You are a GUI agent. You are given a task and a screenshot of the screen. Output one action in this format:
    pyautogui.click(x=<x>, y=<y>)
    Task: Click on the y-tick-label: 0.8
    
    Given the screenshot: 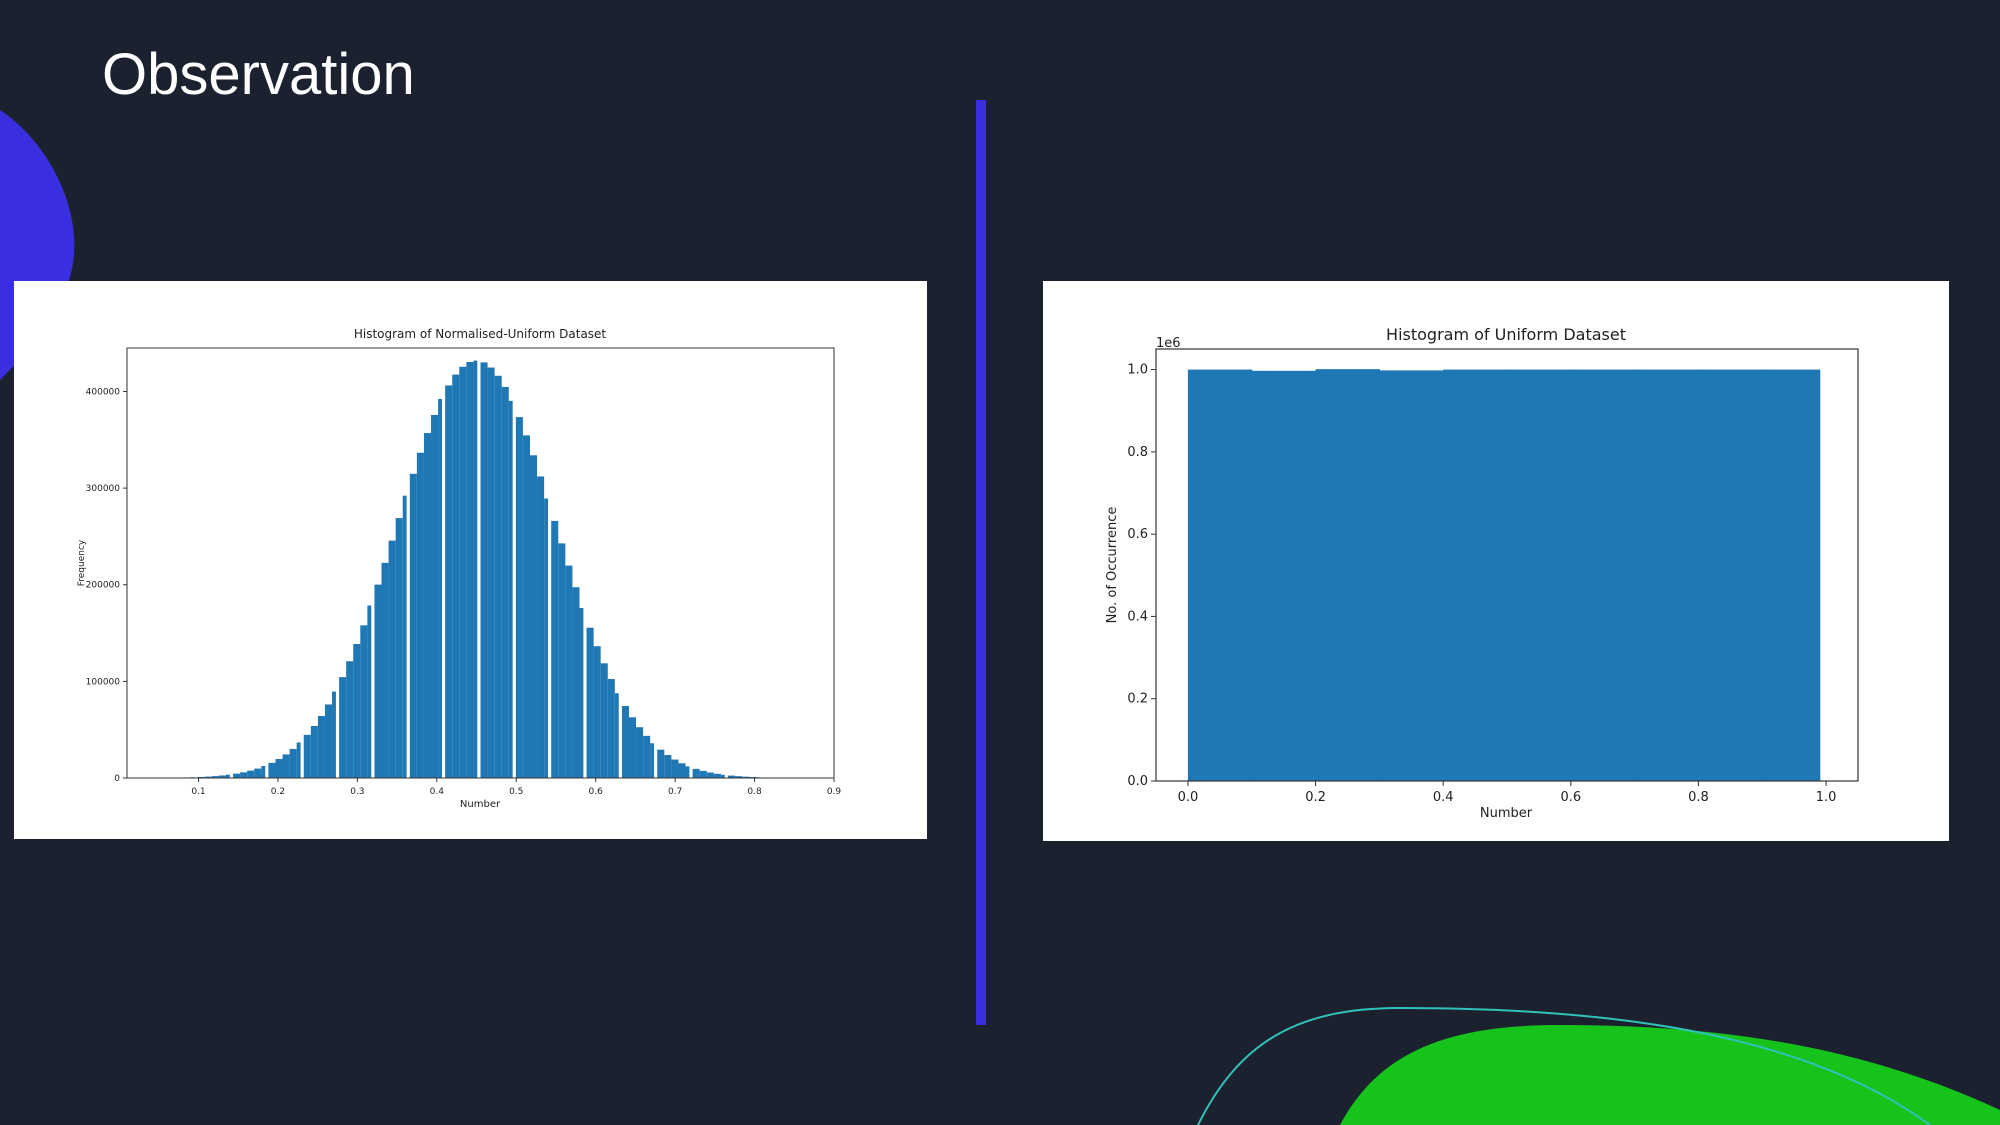 What is the action you would take?
    pyautogui.click(x=1137, y=452)
    